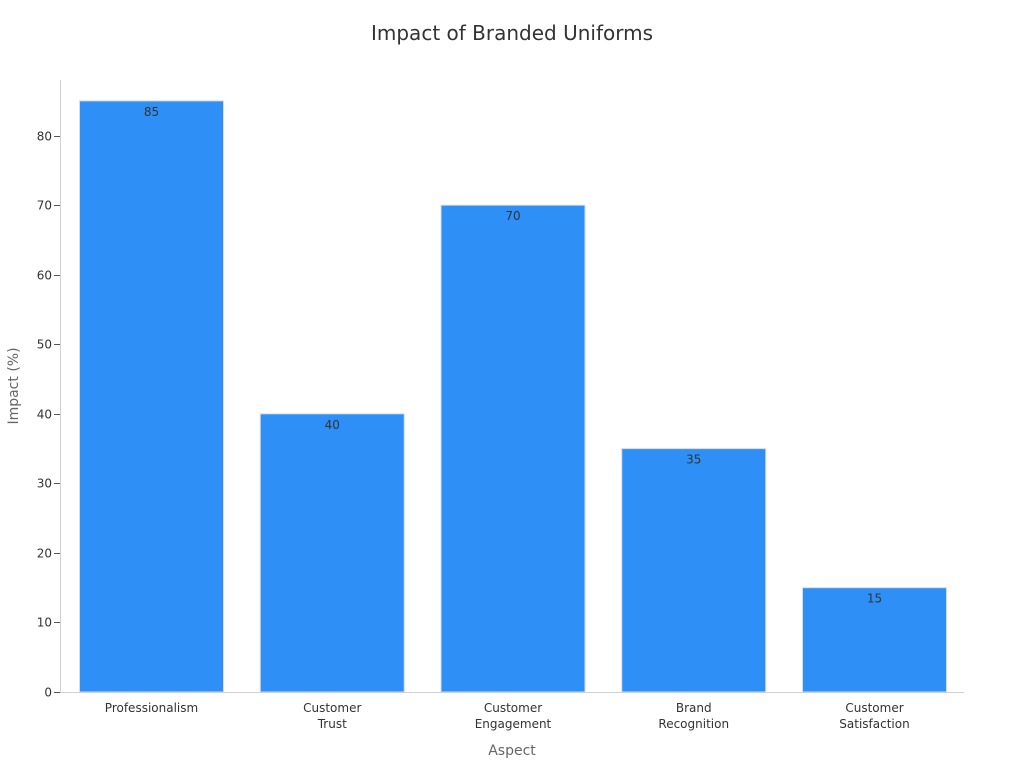 The width and height of the screenshot is (1024, 768). Describe the element at coordinates (151, 112) in the screenshot. I see `bar-value-label: 85` at that location.